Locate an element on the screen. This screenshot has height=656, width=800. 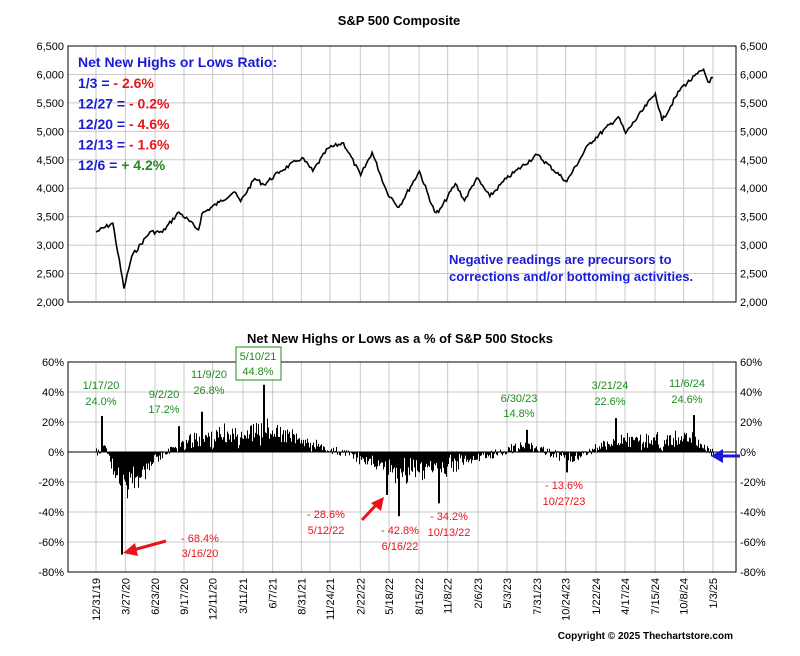
callout-value: 22.6% is located at coordinates (609, 402).